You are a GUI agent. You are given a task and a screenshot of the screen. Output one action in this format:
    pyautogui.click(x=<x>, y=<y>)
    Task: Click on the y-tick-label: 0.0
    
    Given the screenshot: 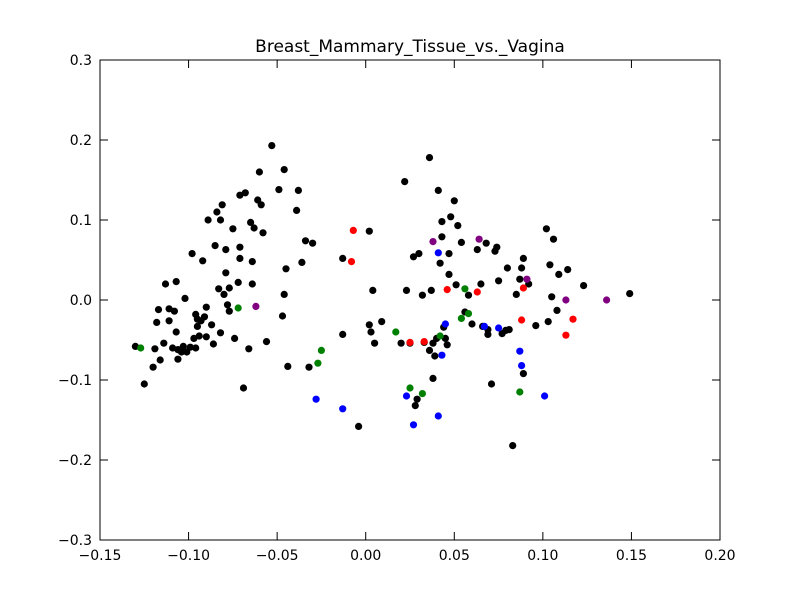 What is the action you would take?
    pyautogui.click(x=81, y=301)
    